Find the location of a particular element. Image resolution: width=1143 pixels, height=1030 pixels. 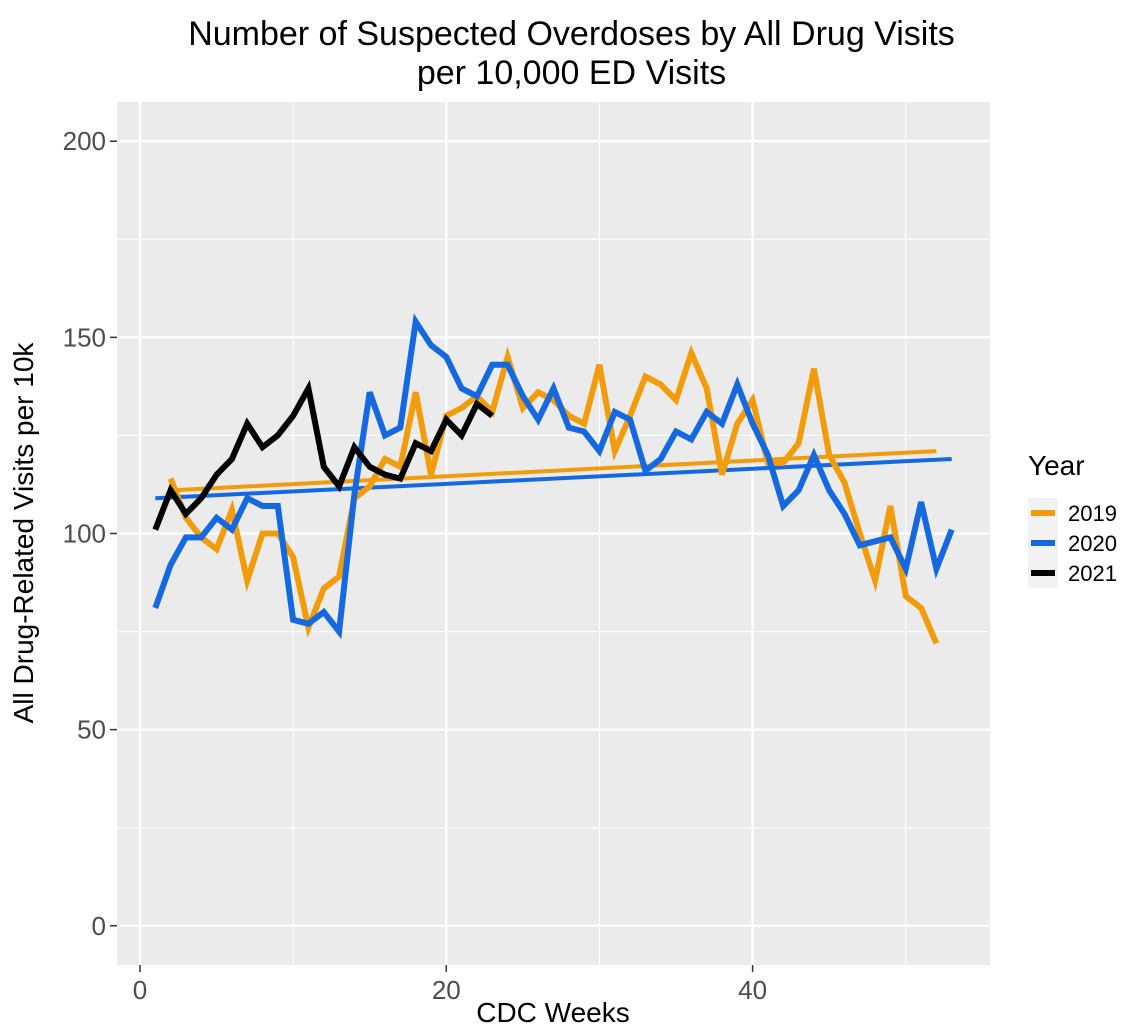

x-tick-label: 40 is located at coordinates (752, 990).